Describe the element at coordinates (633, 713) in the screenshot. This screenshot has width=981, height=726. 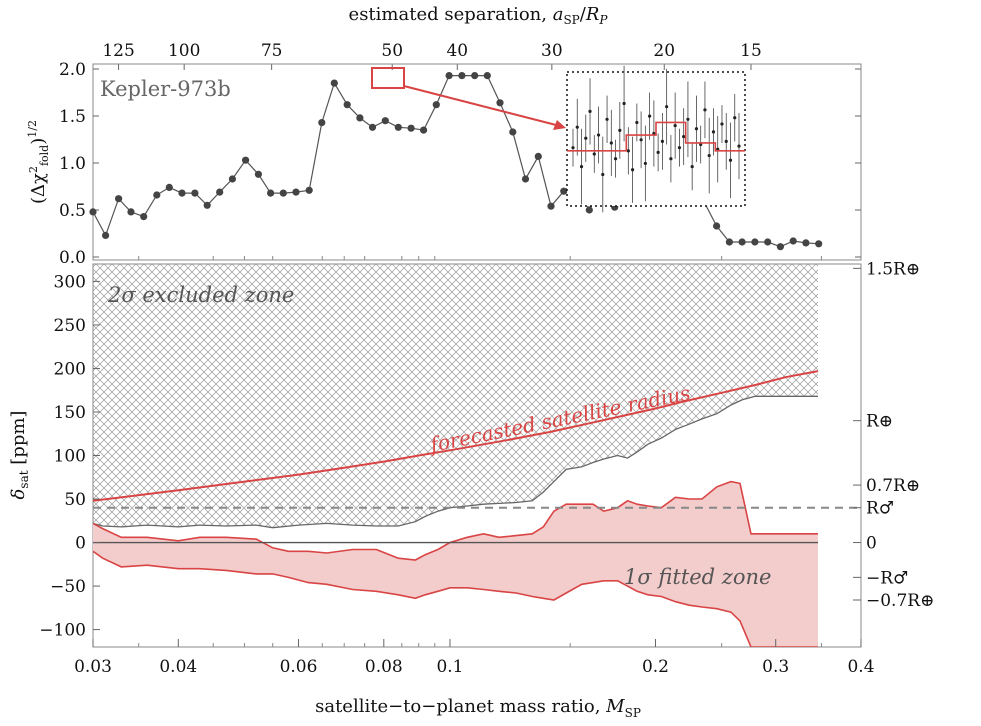
I see `bottom-xlabel-var-sub: SP` at that location.